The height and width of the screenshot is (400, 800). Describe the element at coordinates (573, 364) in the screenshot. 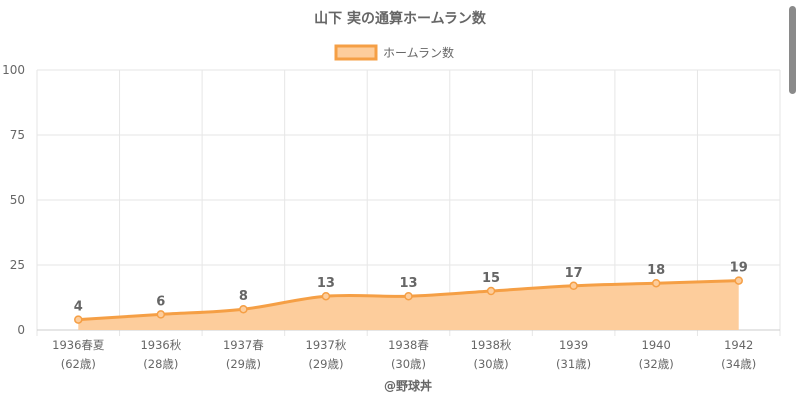

I see `x-tick-label: (31歳)` at that location.